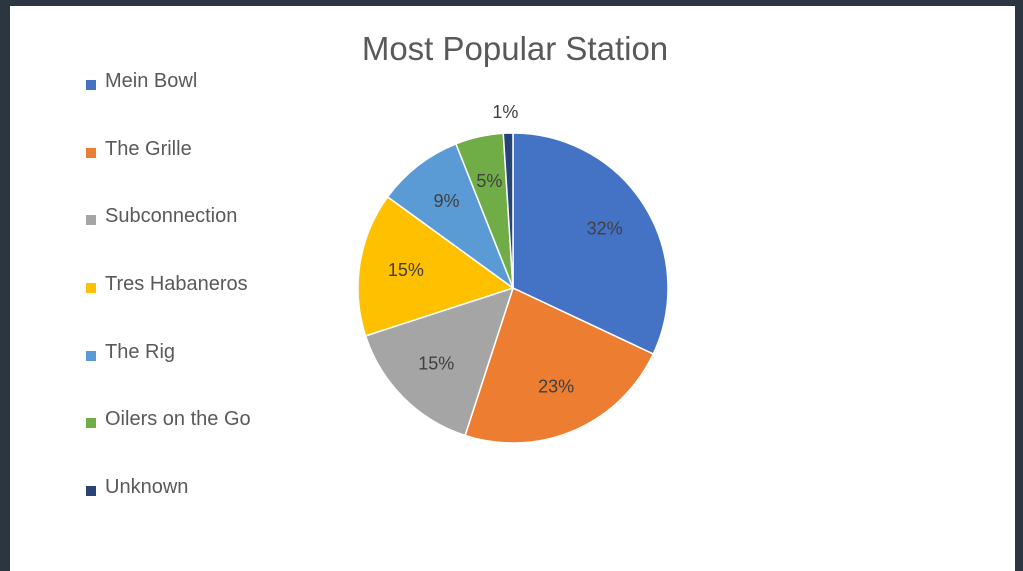 This screenshot has width=1023, height=571. I want to click on legend-label: Mein Bowl, so click(151, 81).